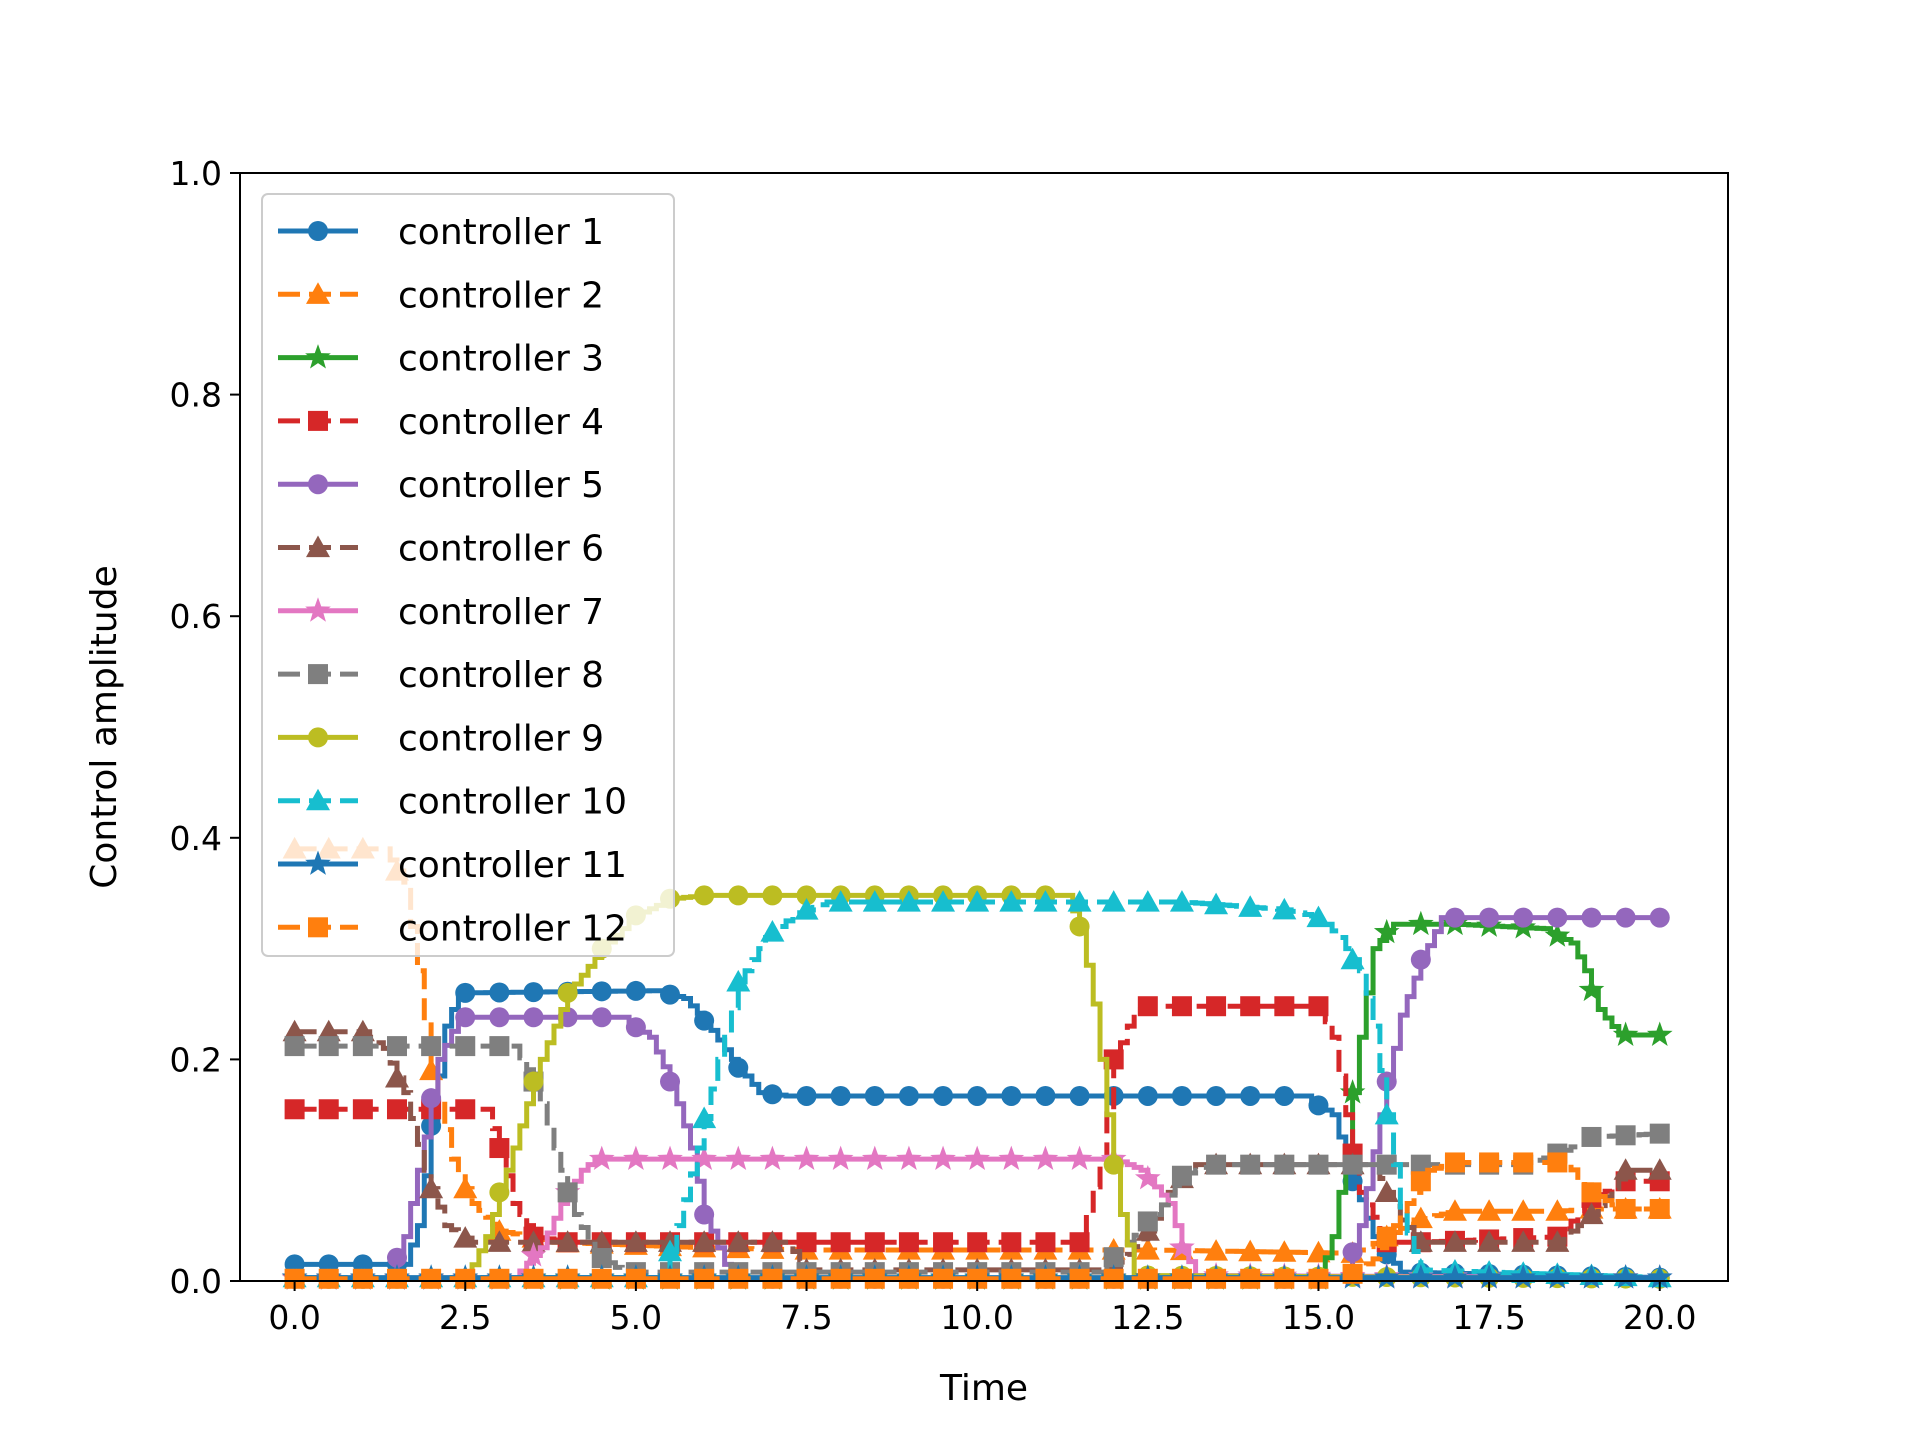 Image resolution: width=1920 pixels, height=1440 pixels. I want to click on legend-label: controller 7, so click(501, 612).